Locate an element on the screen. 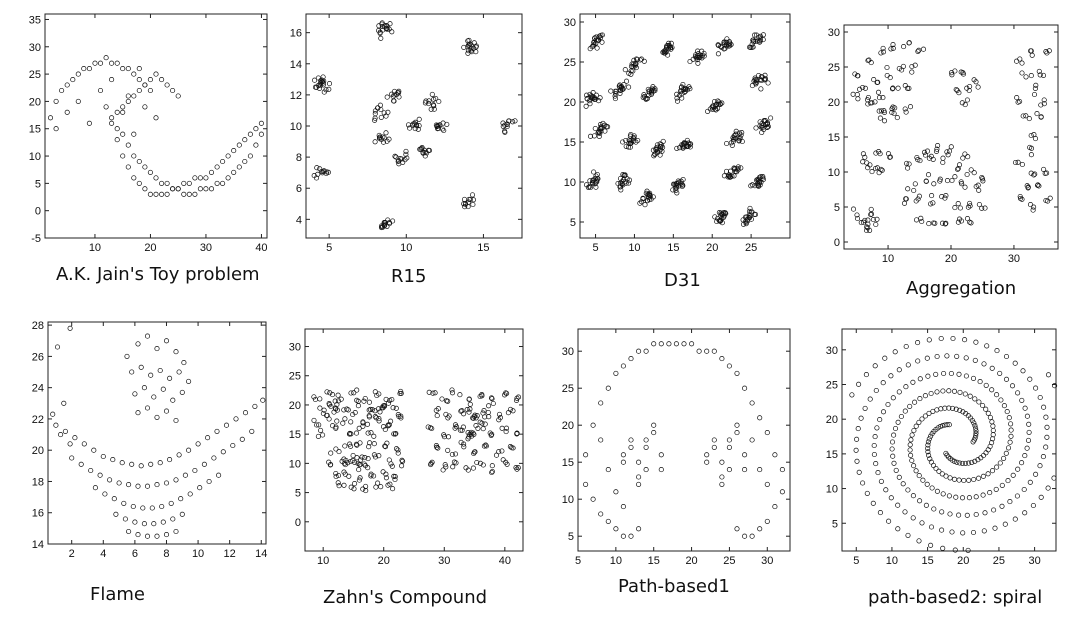 The width and height of the screenshot is (1065, 621). x-tick-label: 20 is located at coordinates (150, 248).